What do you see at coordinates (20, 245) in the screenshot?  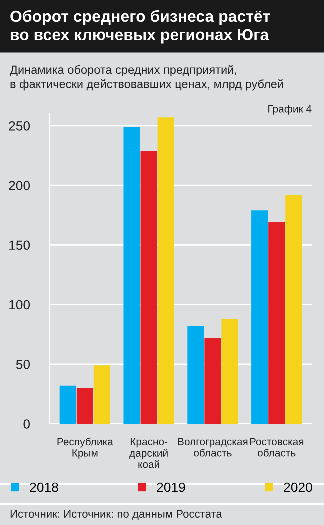 I see `y-tick-label: 150` at bounding box center [20, 245].